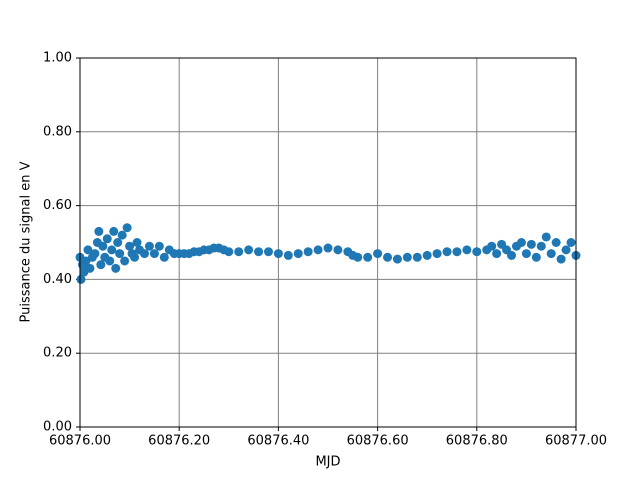  What do you see at coordinates (80, 441) in the screenshot?
I see `x-tick-label: 60876.00` at bounding box center [80, 441].